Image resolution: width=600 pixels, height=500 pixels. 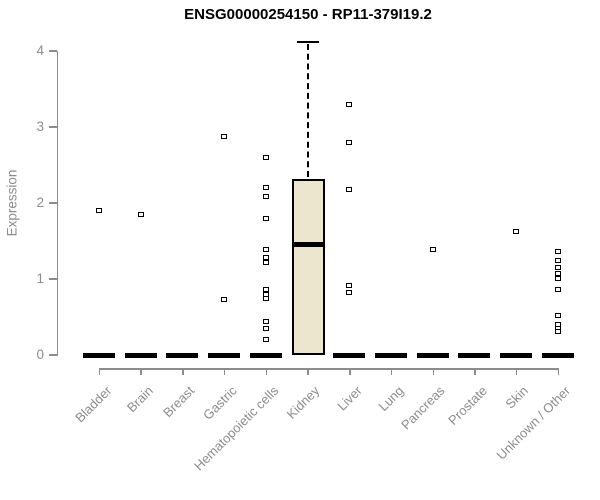 I want to click on y-tick-label: 0, so click(x=40, y=354).